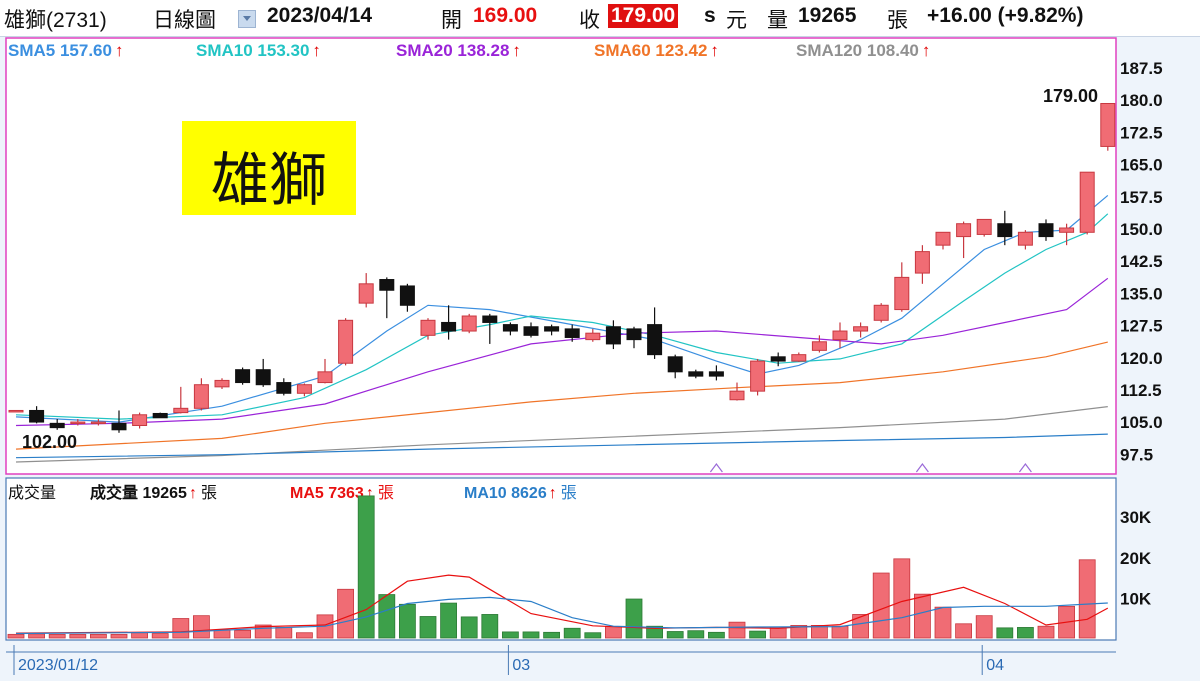 The width and height of the screenshot is (1200, 681). Describe the element at coordinates (60, 50) in the screenshot. I see `legend-sma5: SMA5 157.60` at that location.